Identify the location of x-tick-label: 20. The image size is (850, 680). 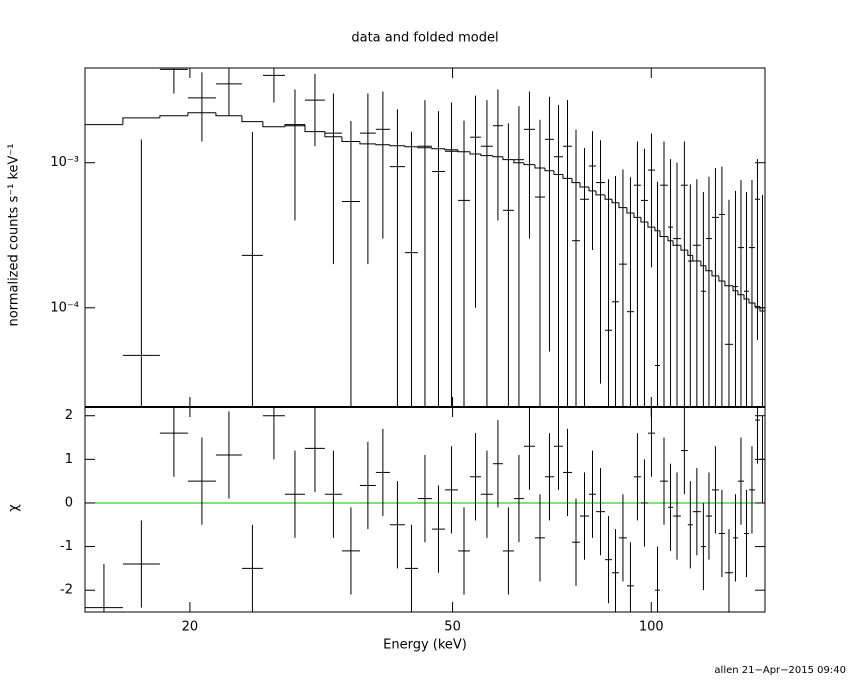
(190, 627).